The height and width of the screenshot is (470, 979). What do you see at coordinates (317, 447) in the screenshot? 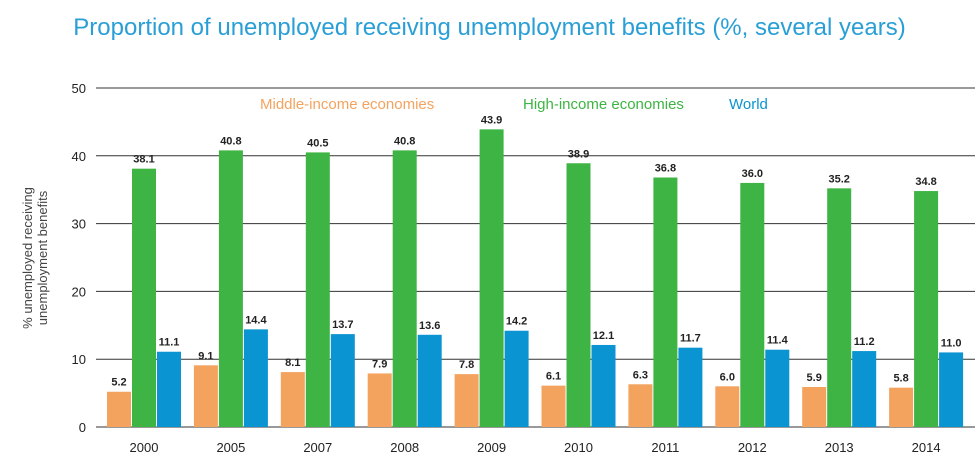
I see `x-tick-label: 2007` at bounding box center [317, 447].